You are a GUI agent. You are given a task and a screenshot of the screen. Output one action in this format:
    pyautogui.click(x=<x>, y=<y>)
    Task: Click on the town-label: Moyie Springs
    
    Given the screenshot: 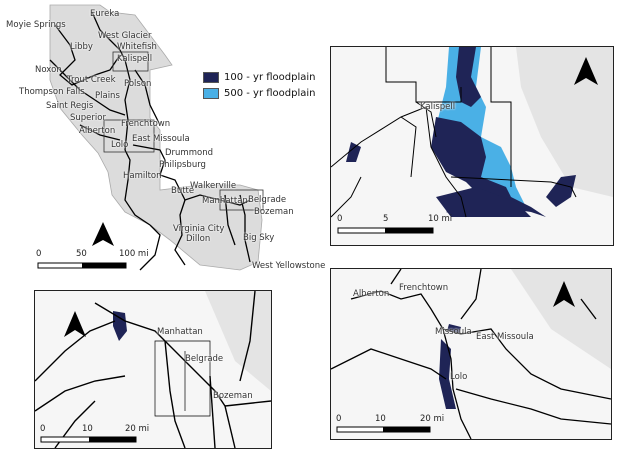 What is the action you would take?
    pyautogui.click(x=36, y=25)
    